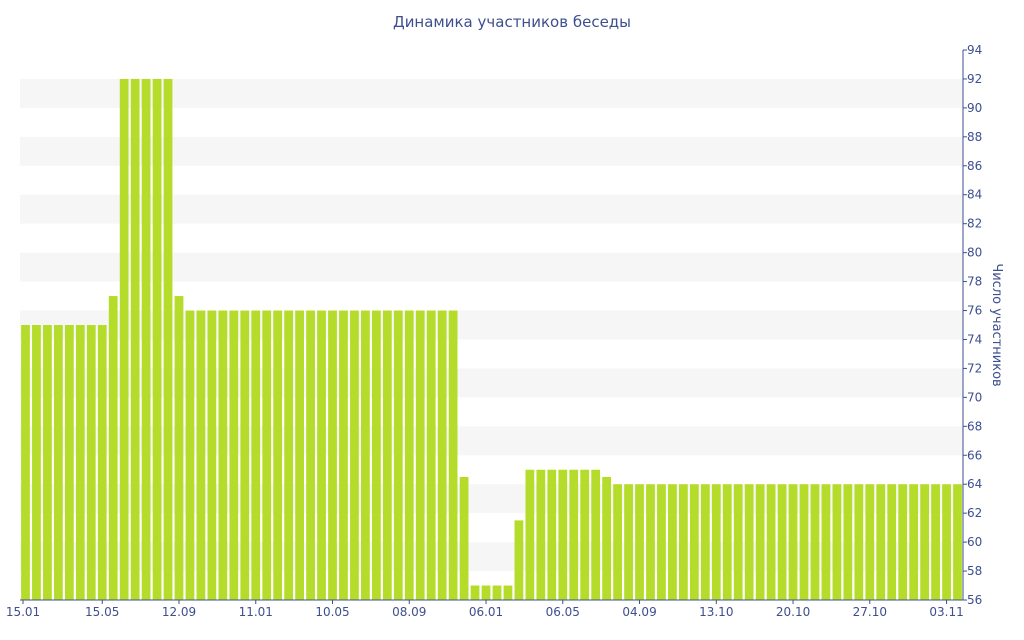 This screenshot has height=640, width=1024. I want to click on y-tick-label: 60, so click(974, 542).